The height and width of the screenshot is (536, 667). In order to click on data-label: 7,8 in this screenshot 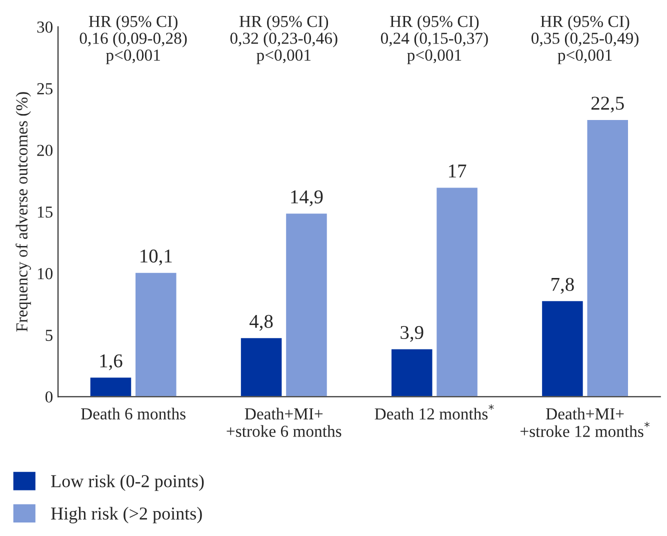, I will do `click(563, 286)`.